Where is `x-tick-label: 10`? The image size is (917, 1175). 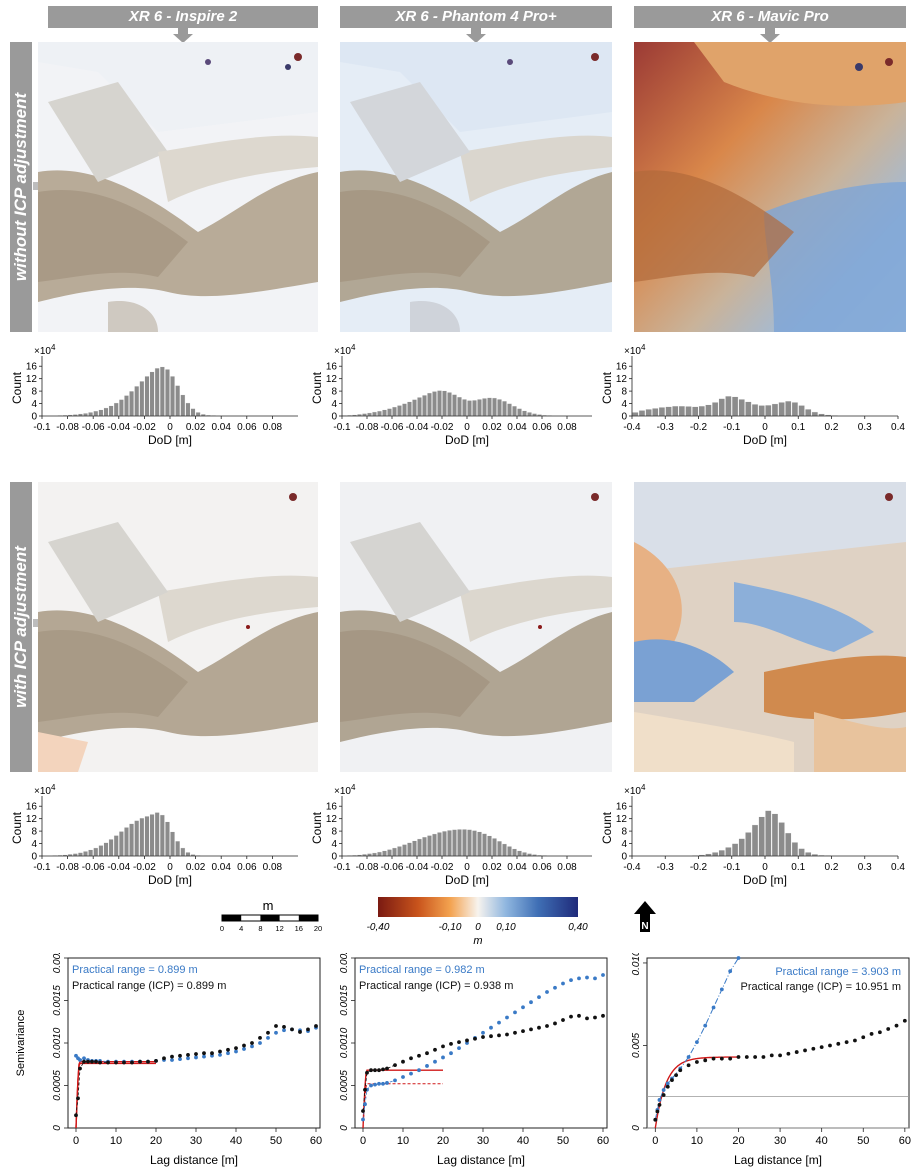
x-tick-label: 10 is located at coordinates (403, 1141).